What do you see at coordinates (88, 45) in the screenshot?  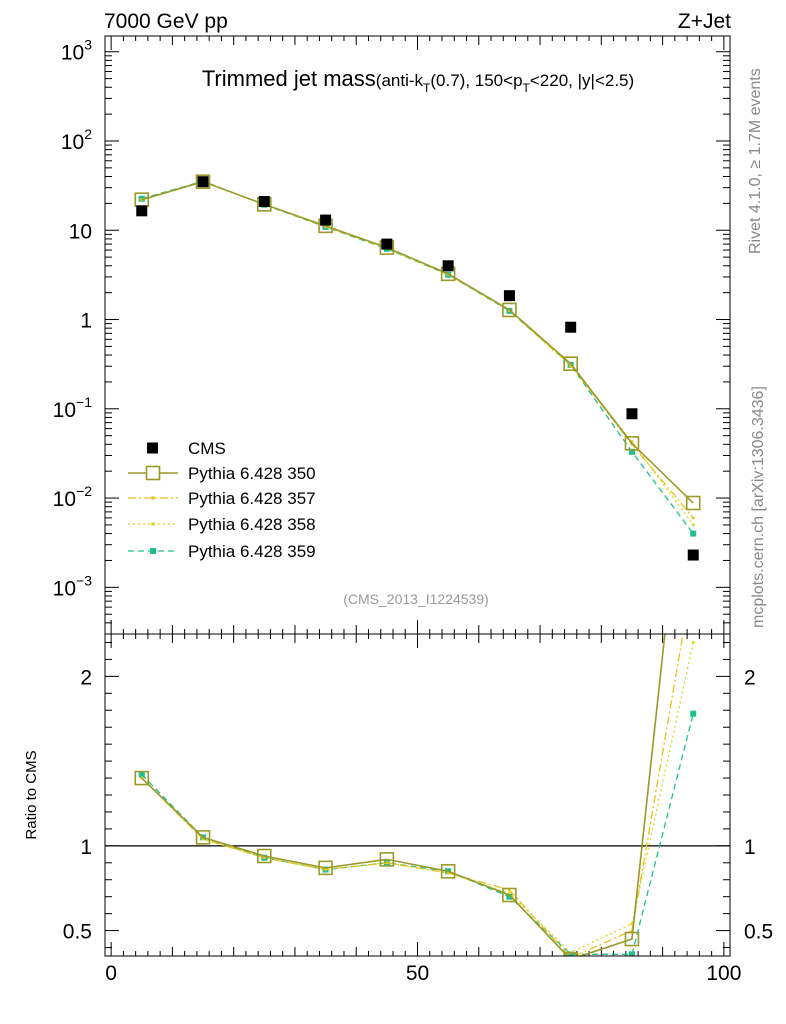 I see `y-tick-exponent: 3` at bounding box center [88, 45].